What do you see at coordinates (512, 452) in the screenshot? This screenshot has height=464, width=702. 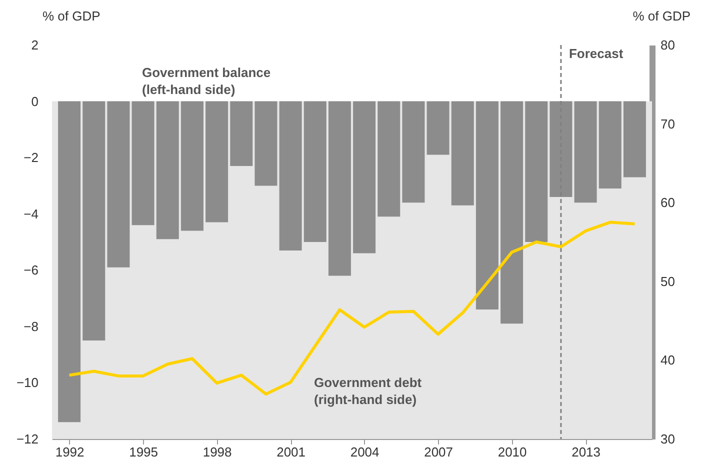 I see `x-tick-label: 2010` at bounding box center [512, 452].